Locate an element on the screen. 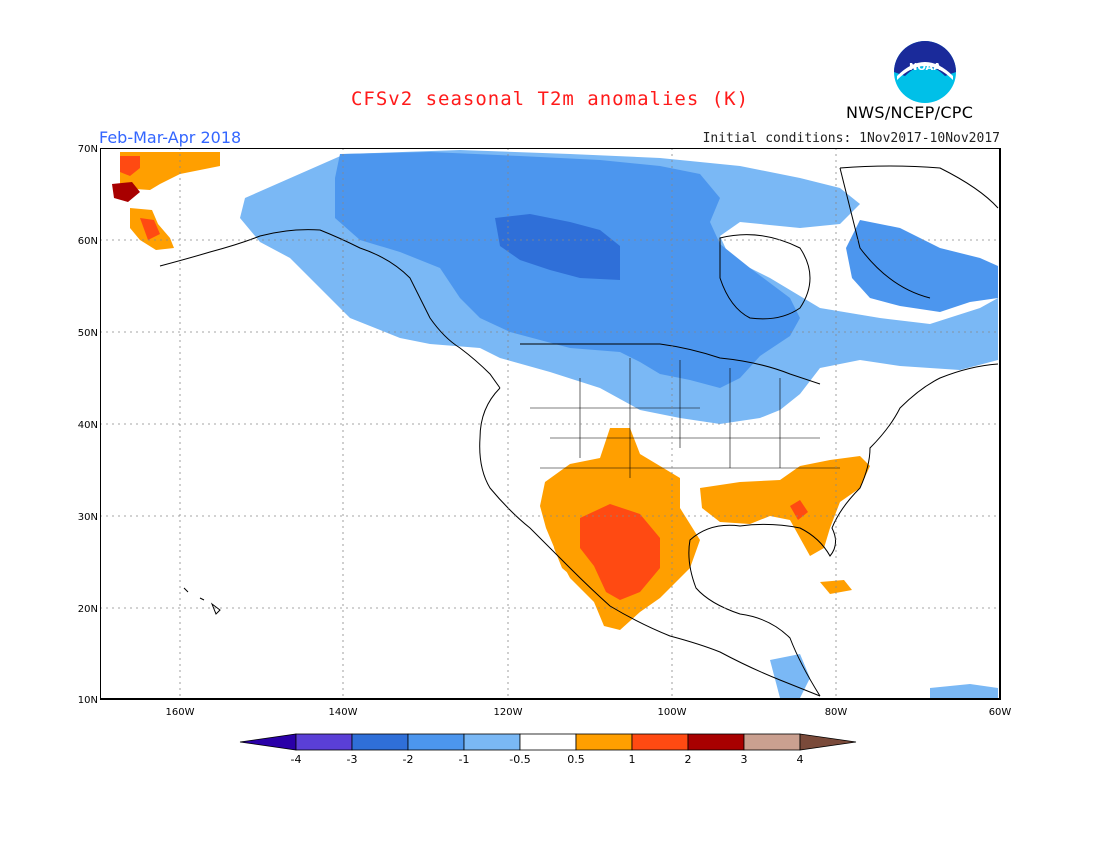  anomaly-region-southeast-red is located at coordinates (799, 510).